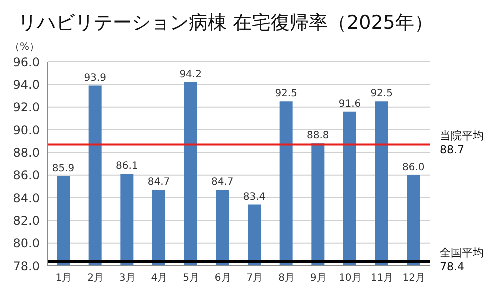  I want to click on x-tick-label: 2月, so click(96, 278).